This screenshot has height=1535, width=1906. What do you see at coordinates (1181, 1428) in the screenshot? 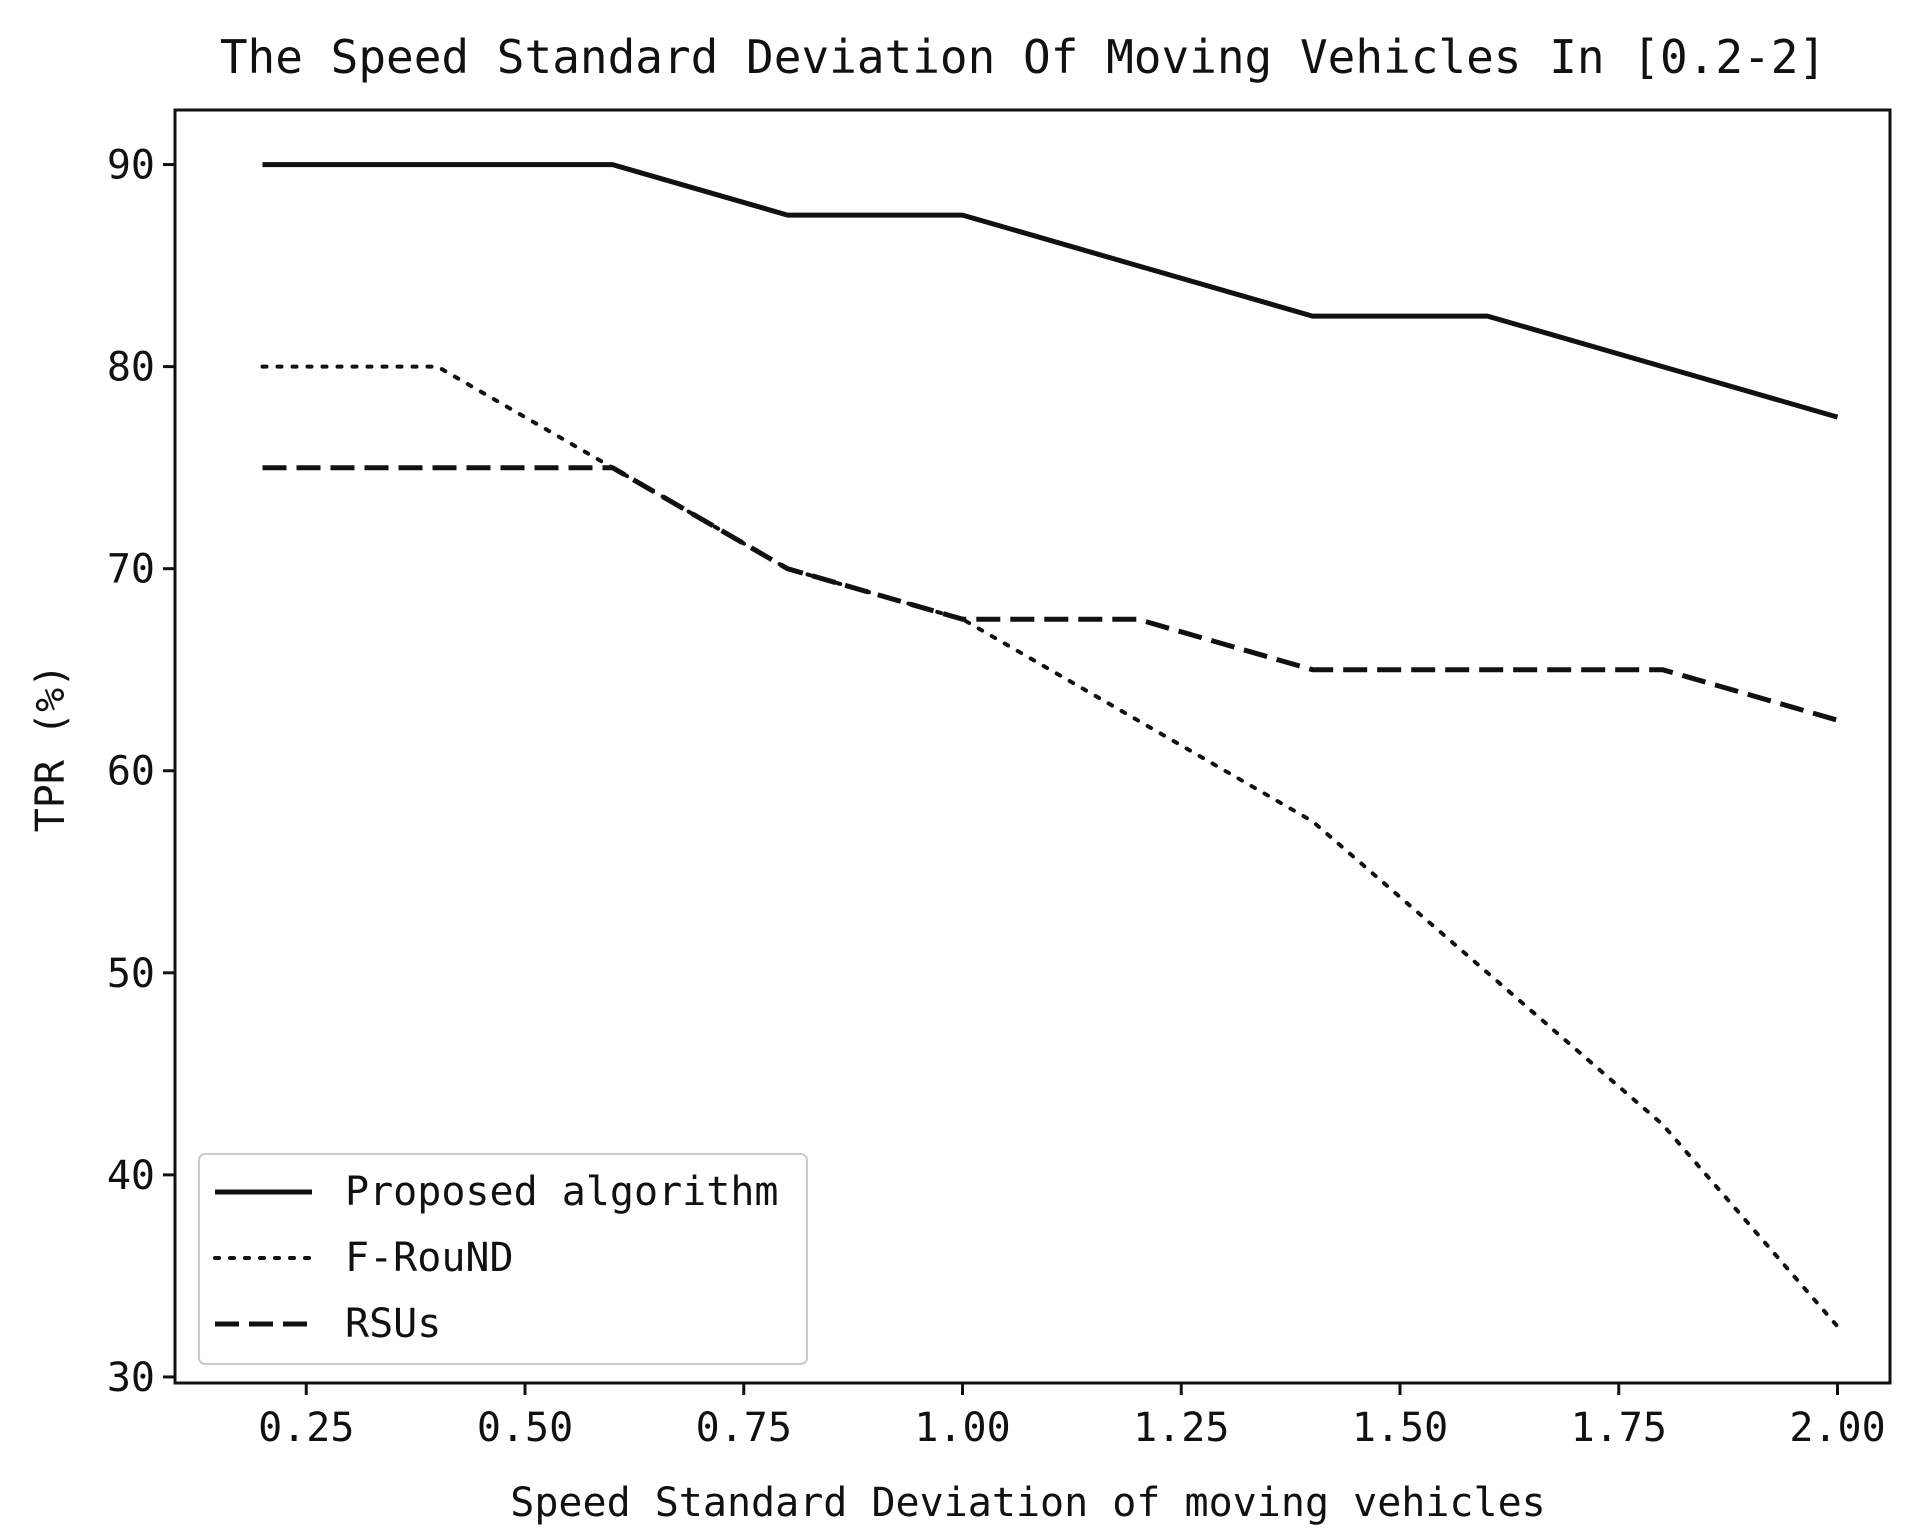
I see `x-tick-label: 1.25` at bounding box center [1181, 1428].